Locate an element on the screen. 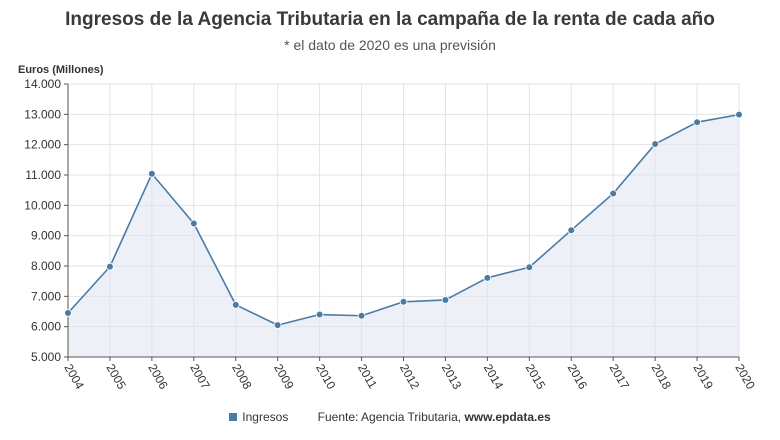 The height and width of the screenshot is (440, 780). data-point-2012 is located at coordinates (403, 301).